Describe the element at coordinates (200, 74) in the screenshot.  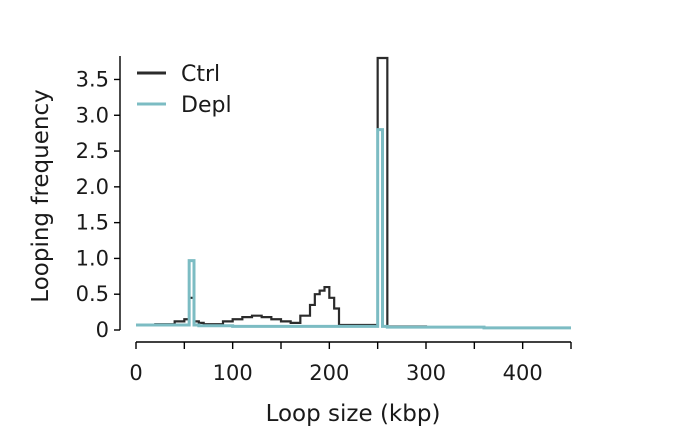
I see `legend-label-ctrl: Ctrl` at that location.